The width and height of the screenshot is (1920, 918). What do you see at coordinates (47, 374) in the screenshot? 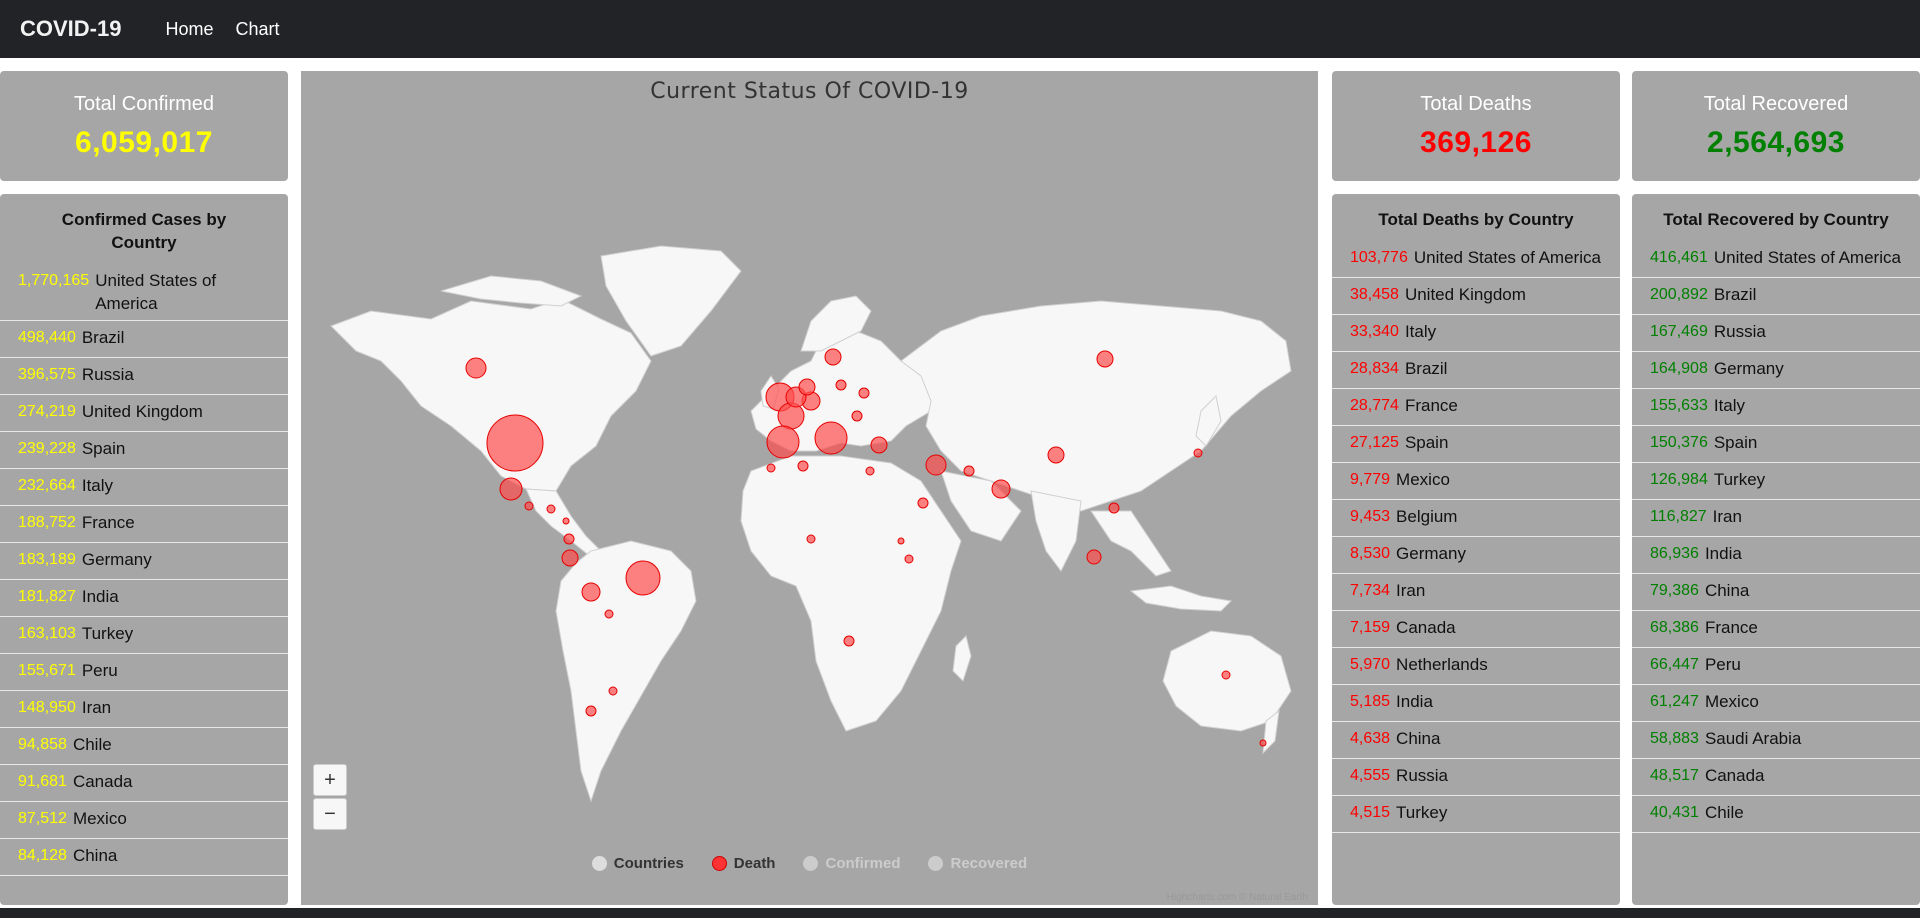
I see `list-item-value: 396,575` at bounding box center [47, 374].